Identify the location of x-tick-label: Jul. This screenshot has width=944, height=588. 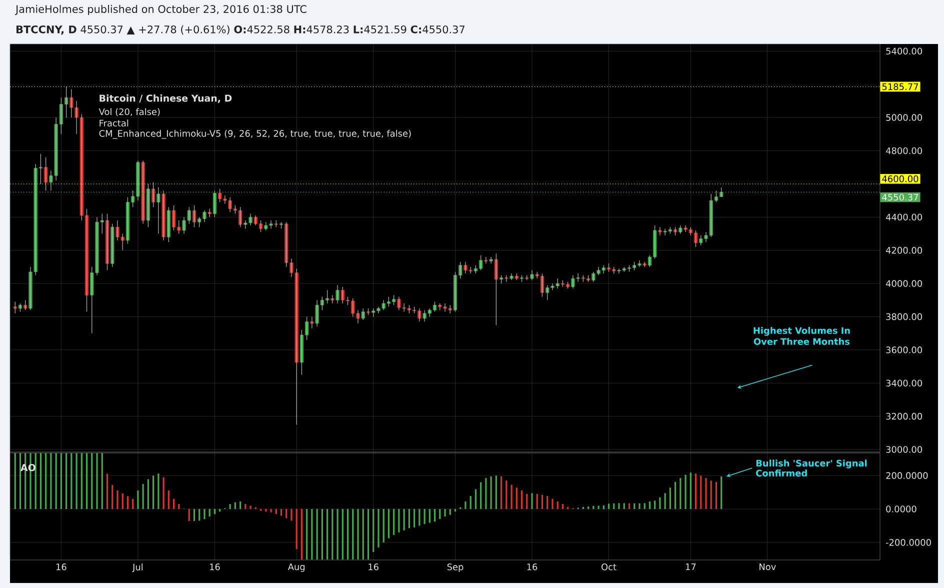
(137, 568).